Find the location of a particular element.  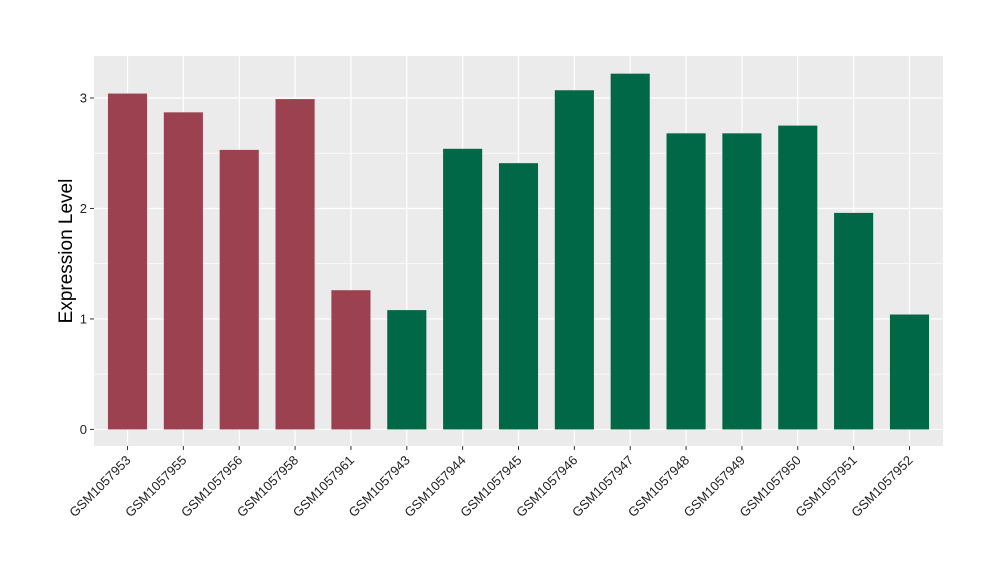

bar-GSM1057947 is located at coordinates (630, 251).